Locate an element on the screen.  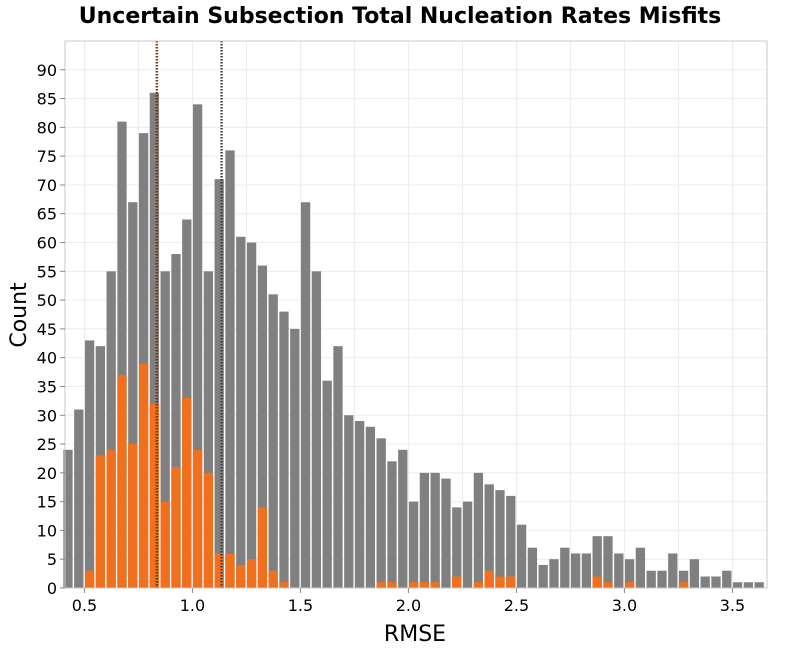
y-tick-label: 0 is located at coordinates (52, 588).